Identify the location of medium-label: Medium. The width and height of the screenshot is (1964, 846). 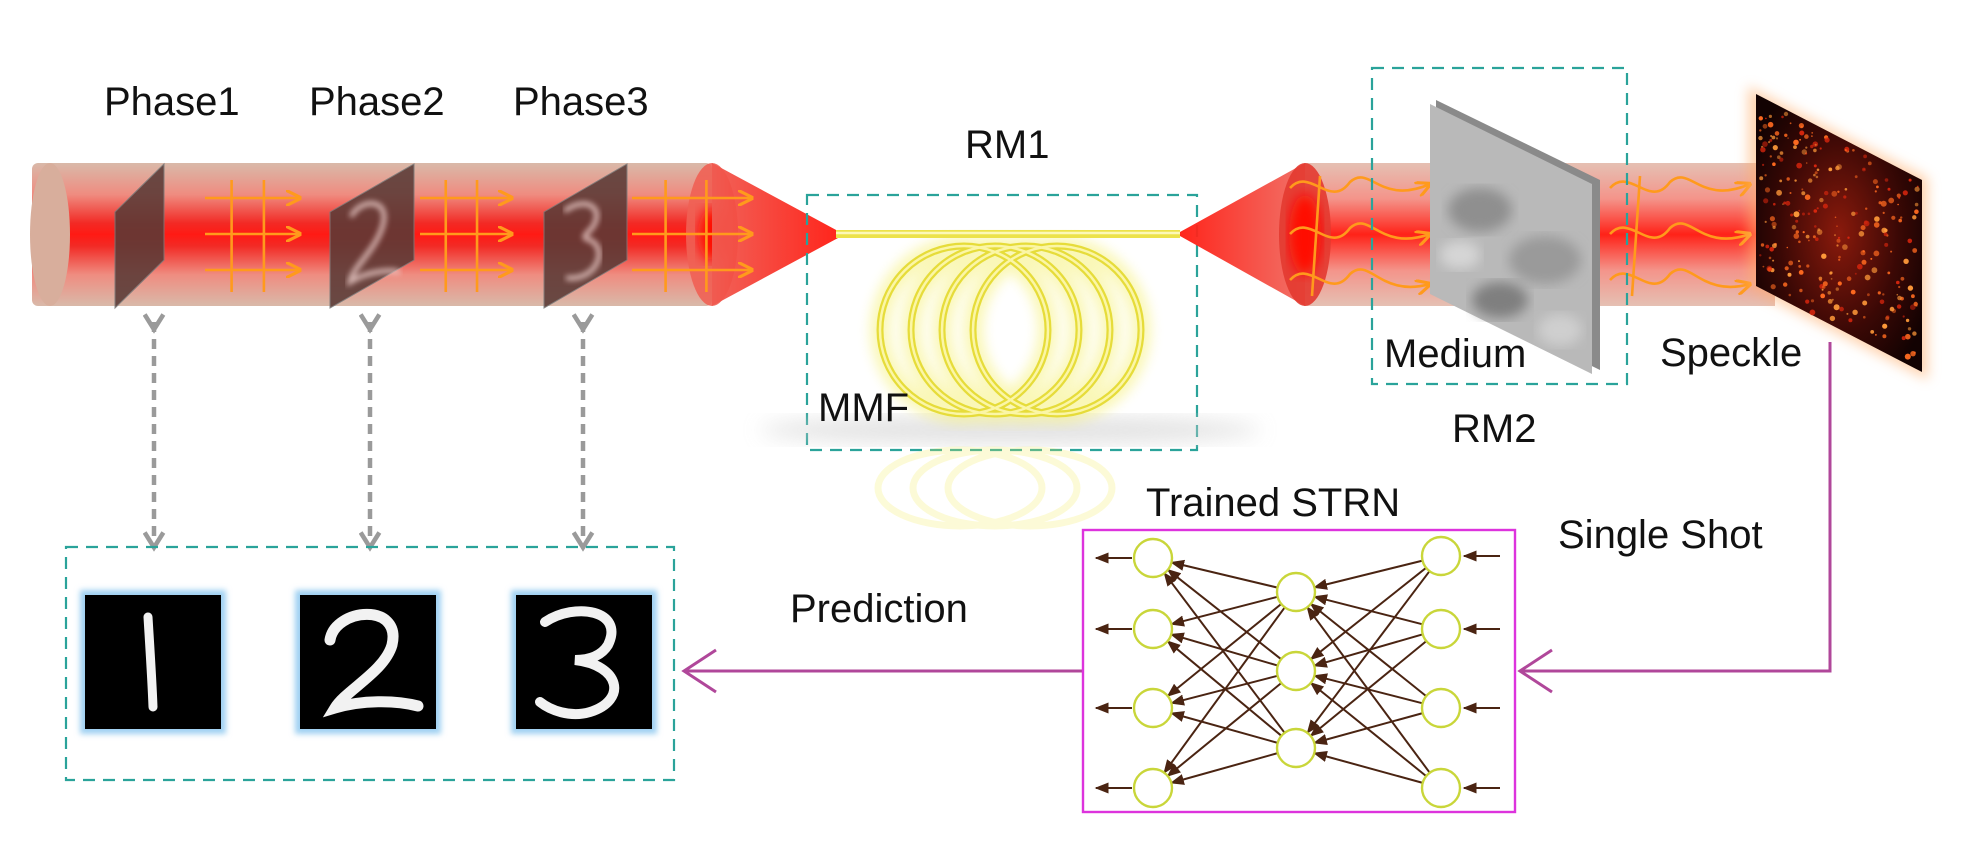
(1455, 354).